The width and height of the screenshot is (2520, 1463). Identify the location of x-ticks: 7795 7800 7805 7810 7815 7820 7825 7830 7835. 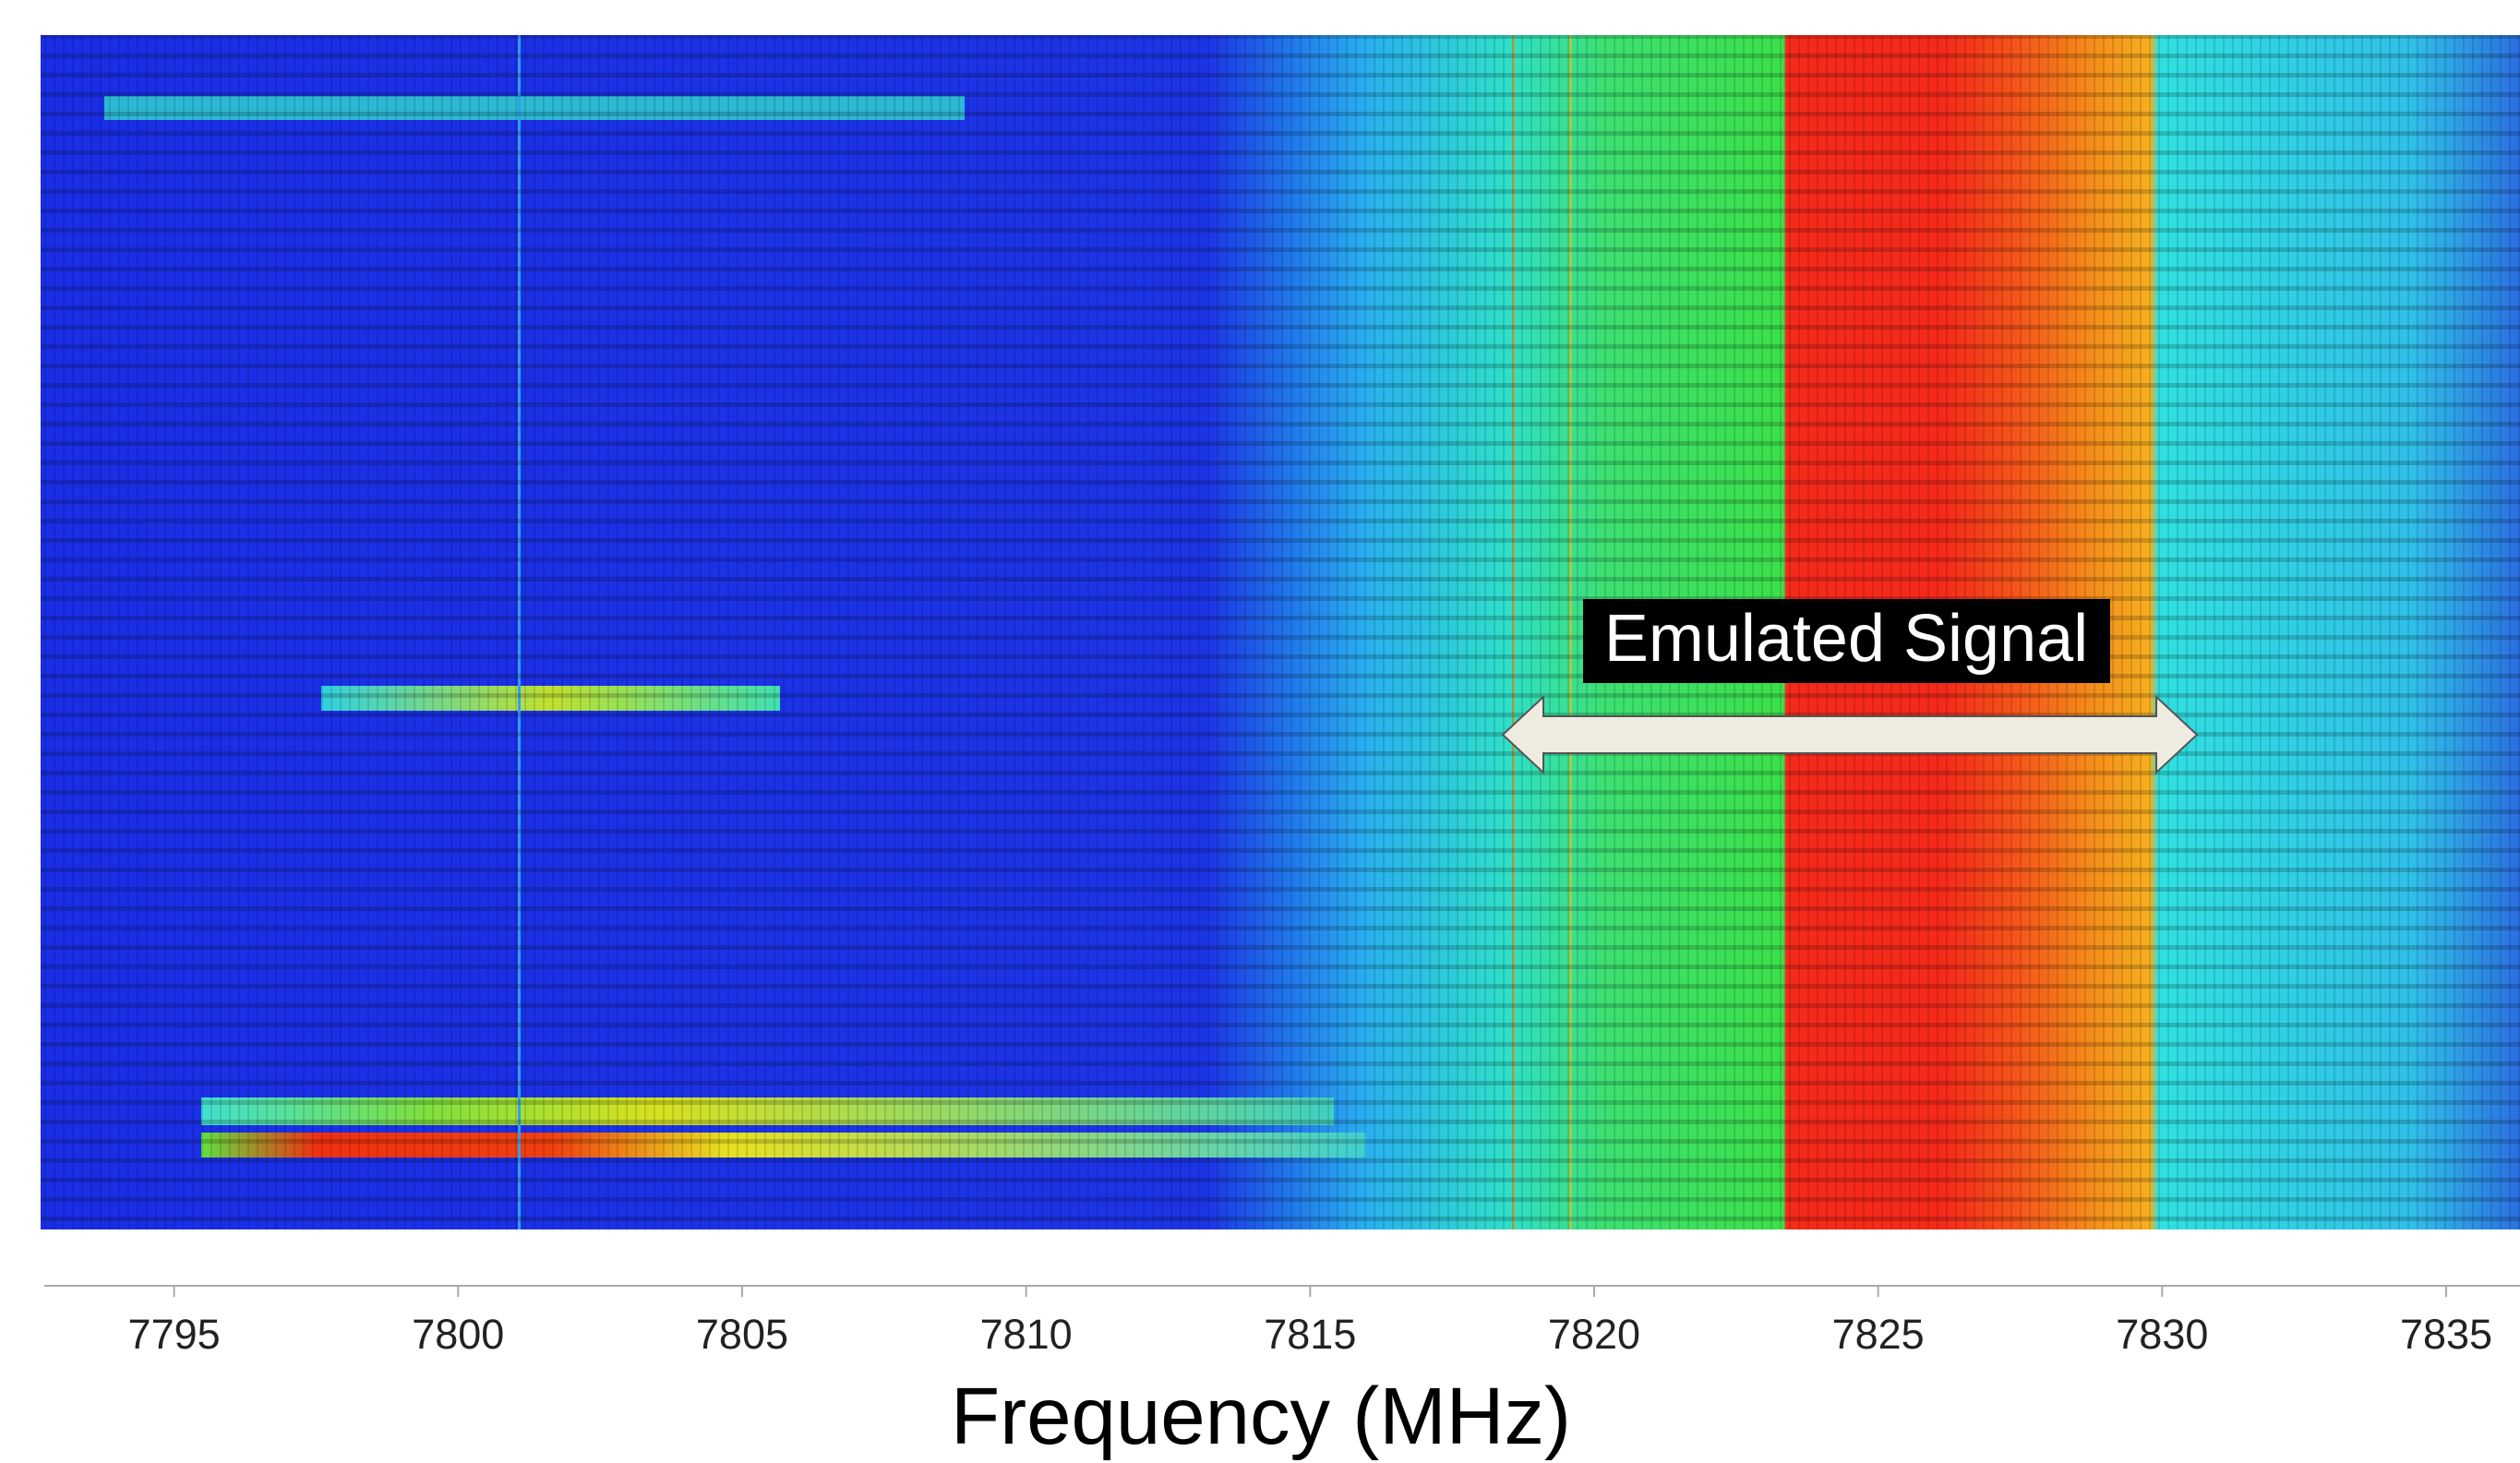
(1310, 1322).